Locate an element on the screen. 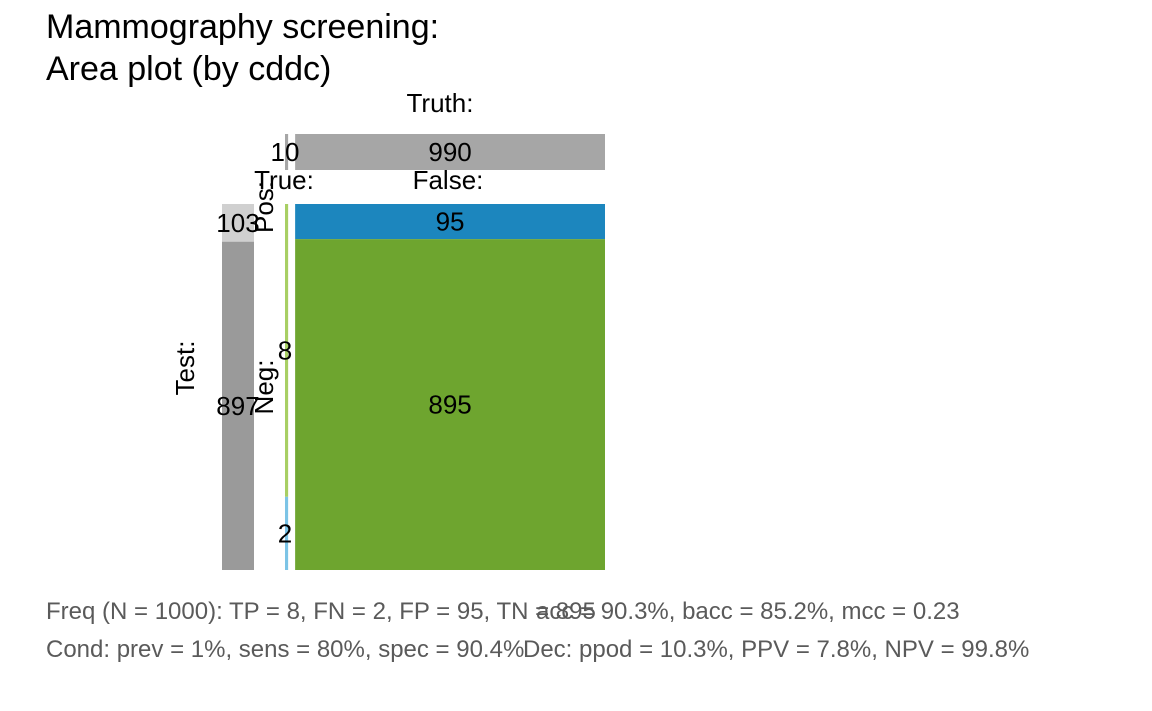 This screenshot has height=711, width=1152. dec-pos-bar is located at coordinates (238, 223).